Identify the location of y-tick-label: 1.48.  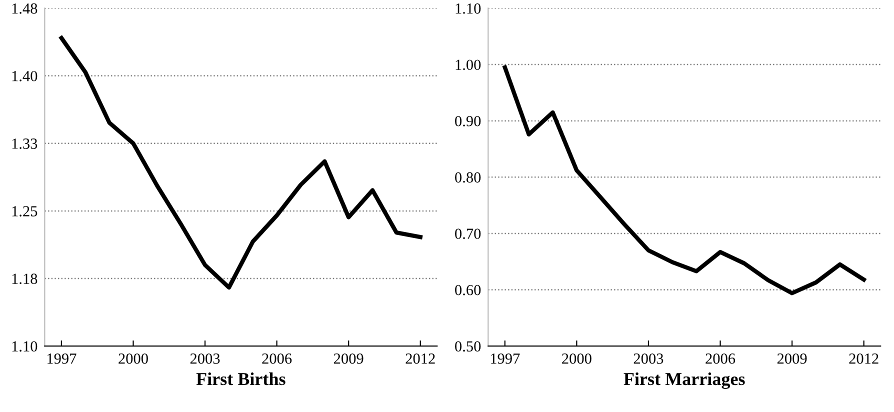
(25, 8).